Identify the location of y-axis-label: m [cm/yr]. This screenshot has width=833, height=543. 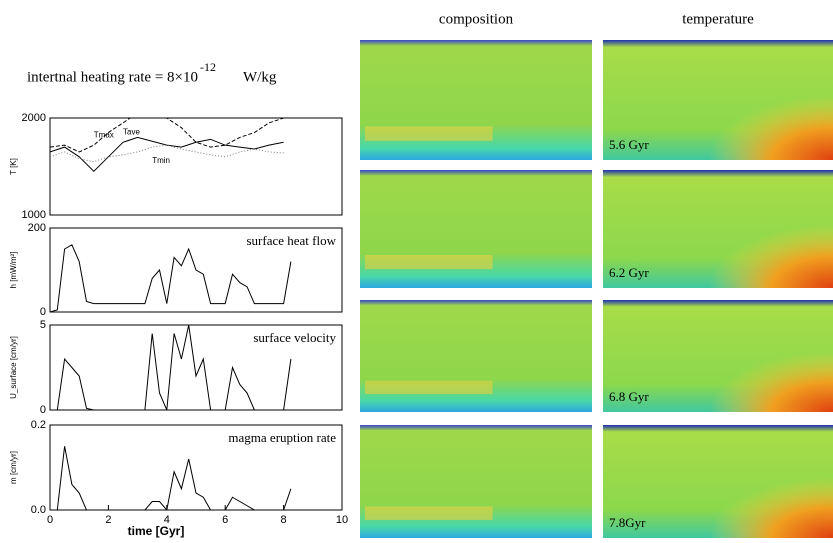
(13, 467).